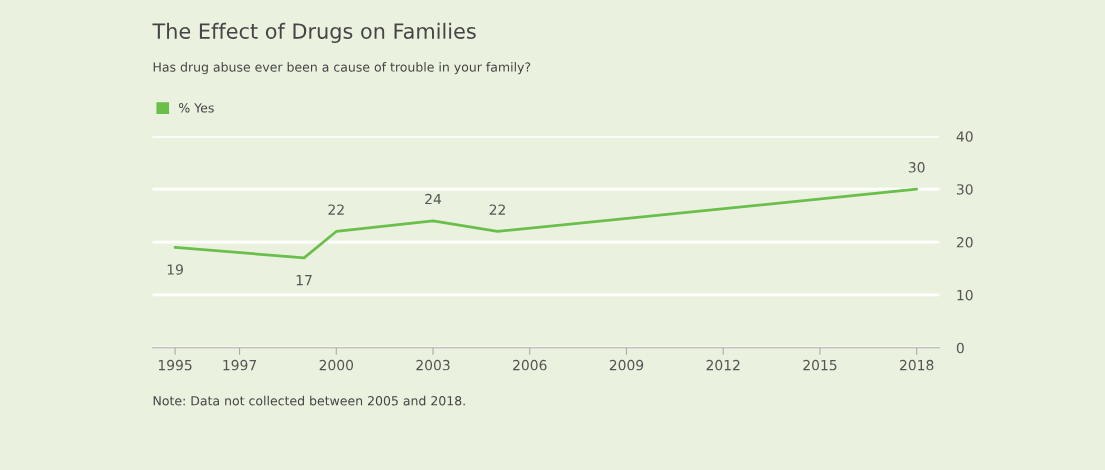 The image size is (1105, 470). What do you see at coordinates (336, 365) in the screenshot?
I see `x-tick-label: 2000` at bounding box center [336, 365].